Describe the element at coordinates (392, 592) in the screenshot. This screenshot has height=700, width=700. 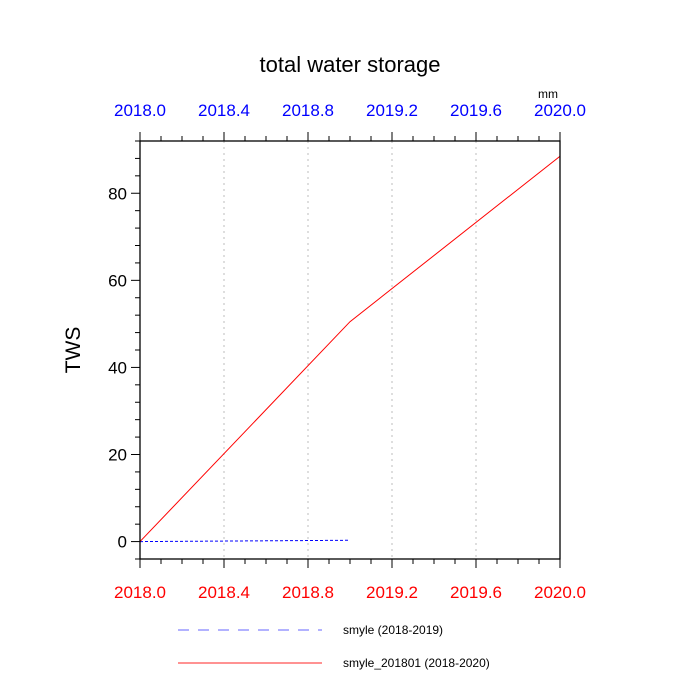
I see `x-tick-label-bottom-3: 2019.2` at that location.